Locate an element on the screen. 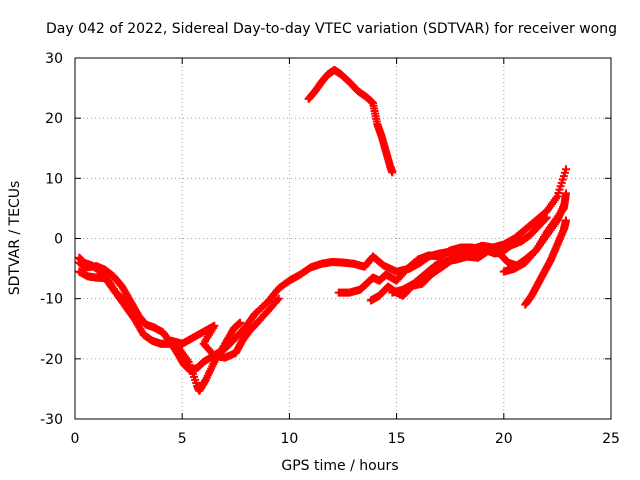  x-tick-label: 15 is located at coordinates (397, 439).